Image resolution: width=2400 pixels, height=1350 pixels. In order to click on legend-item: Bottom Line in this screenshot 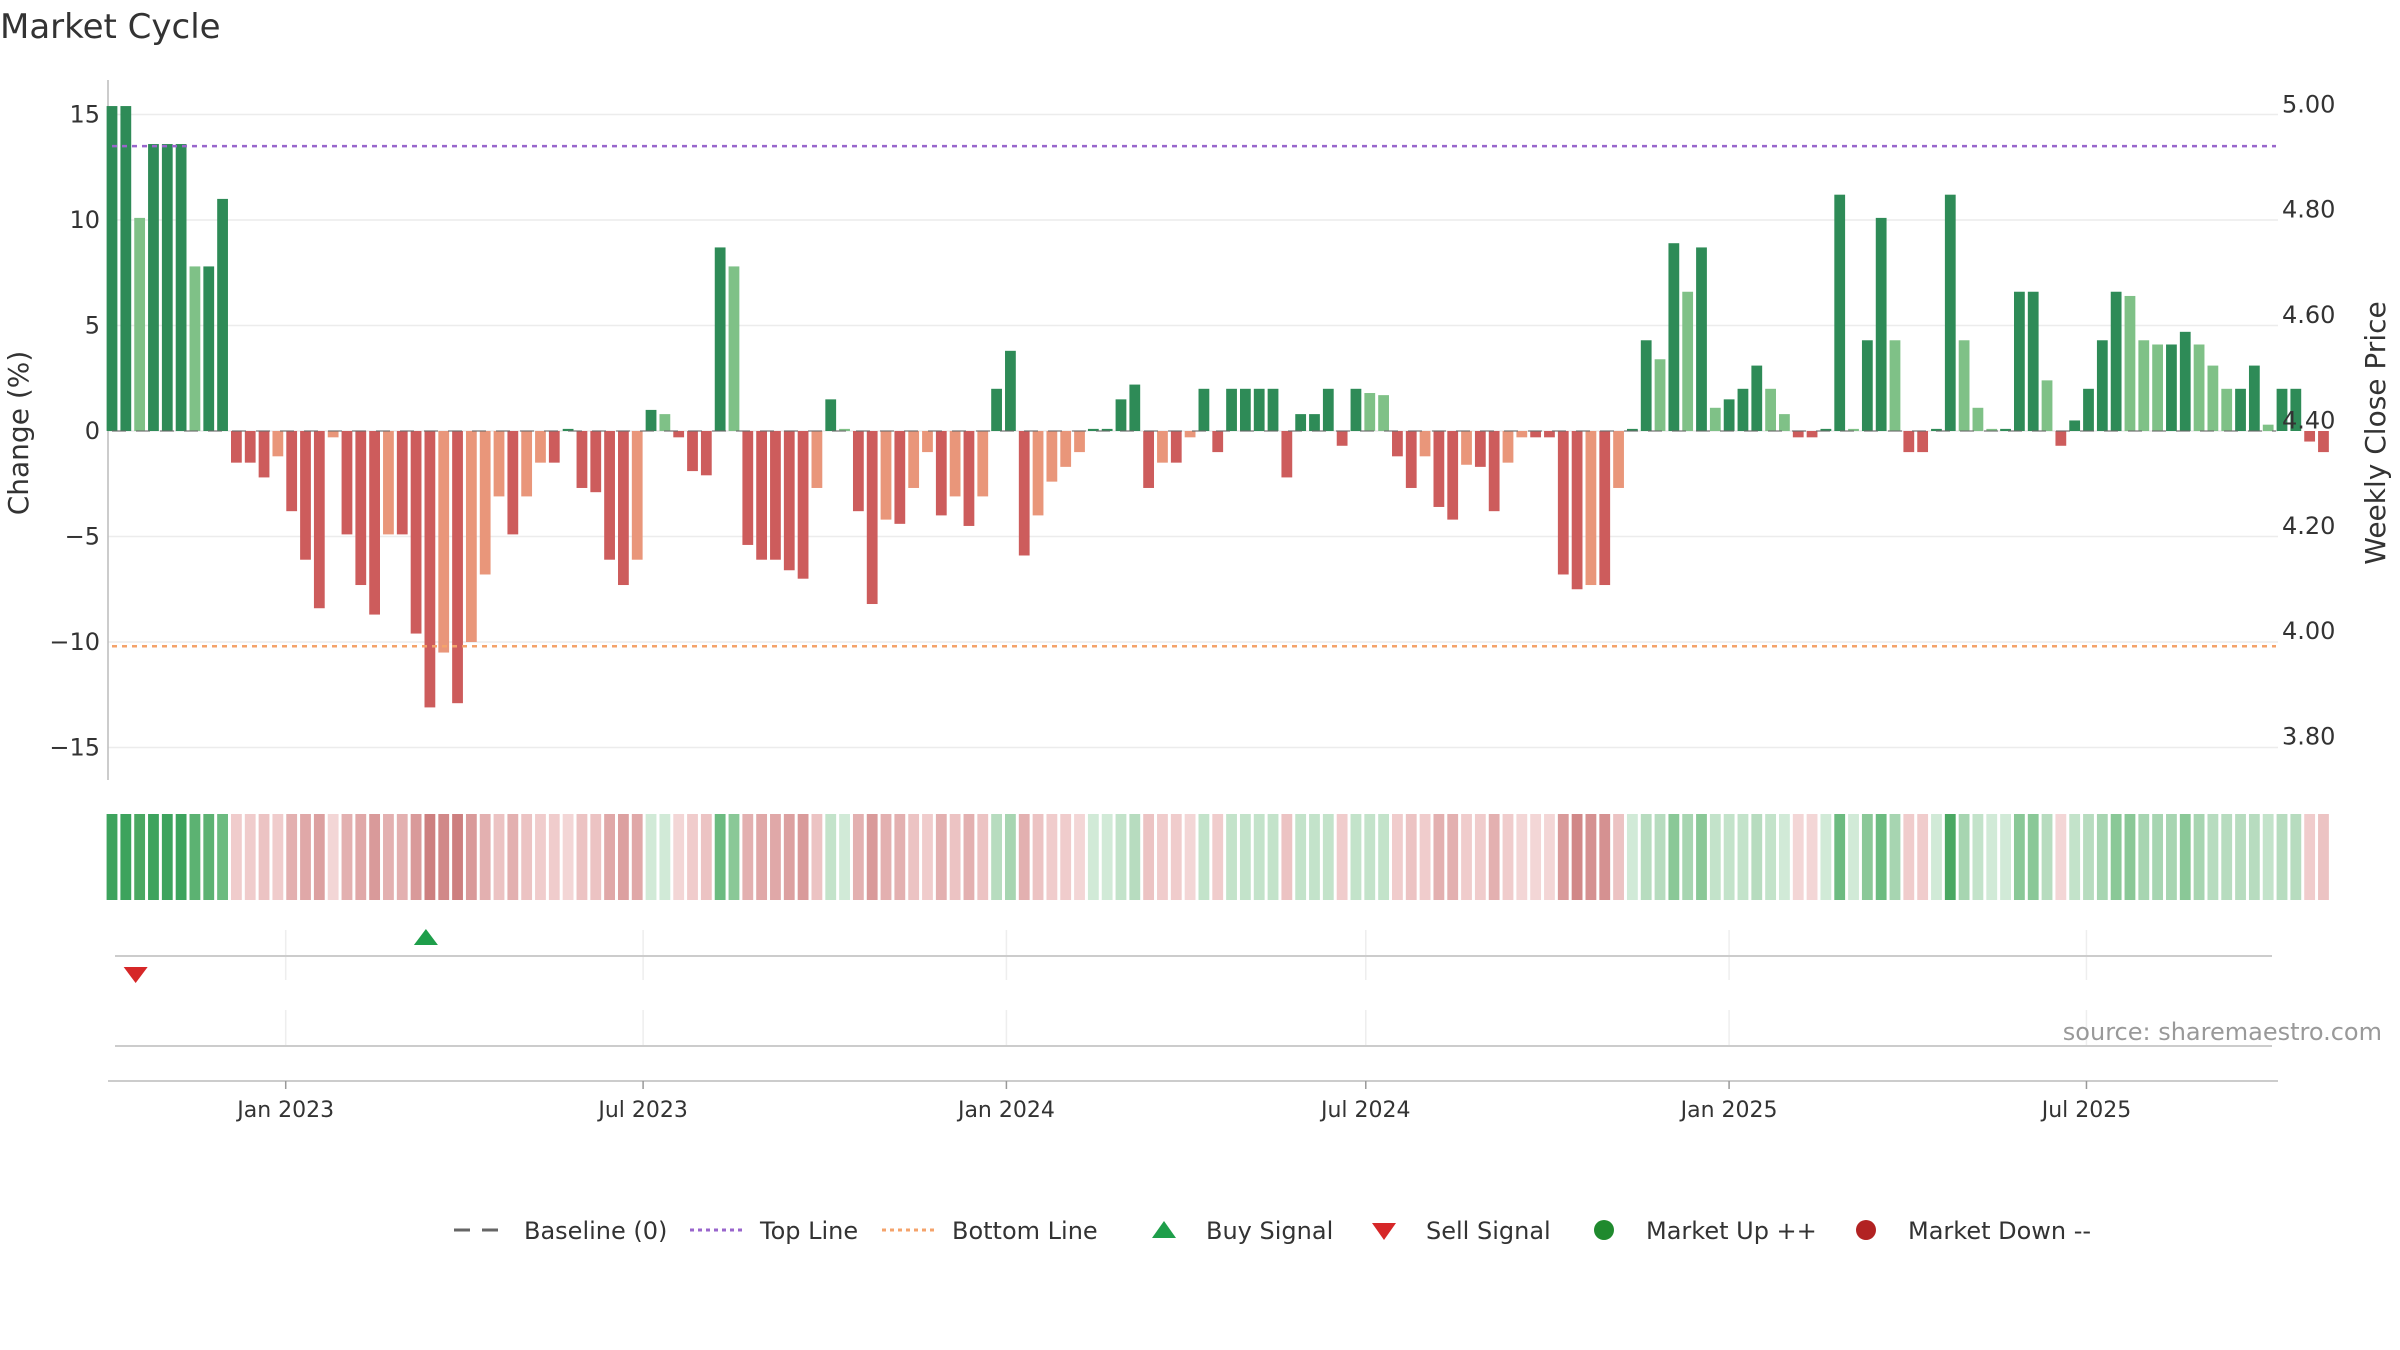, I will do `click(990, 1231)`.